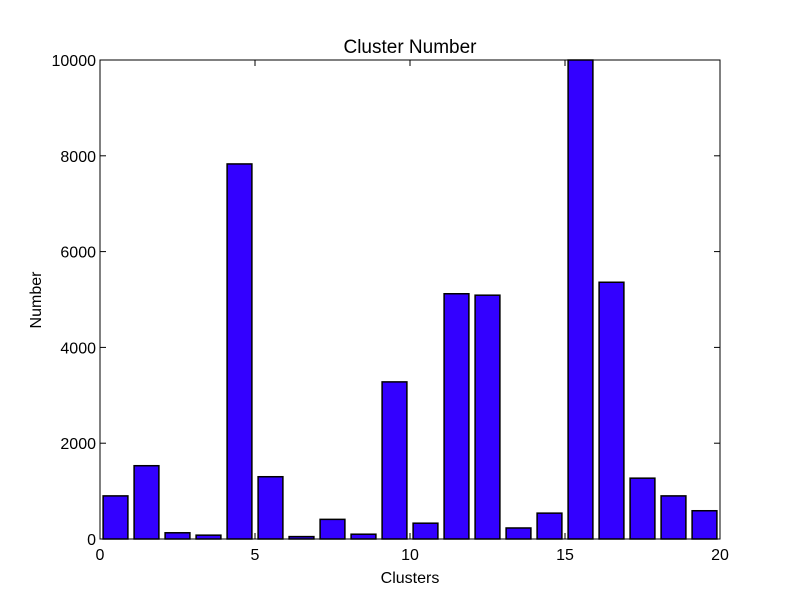 The image size is (800, 600). Describe the element at coordinates (36, 300) in the screenshot. I see `y-axis-label: Number` at that location.